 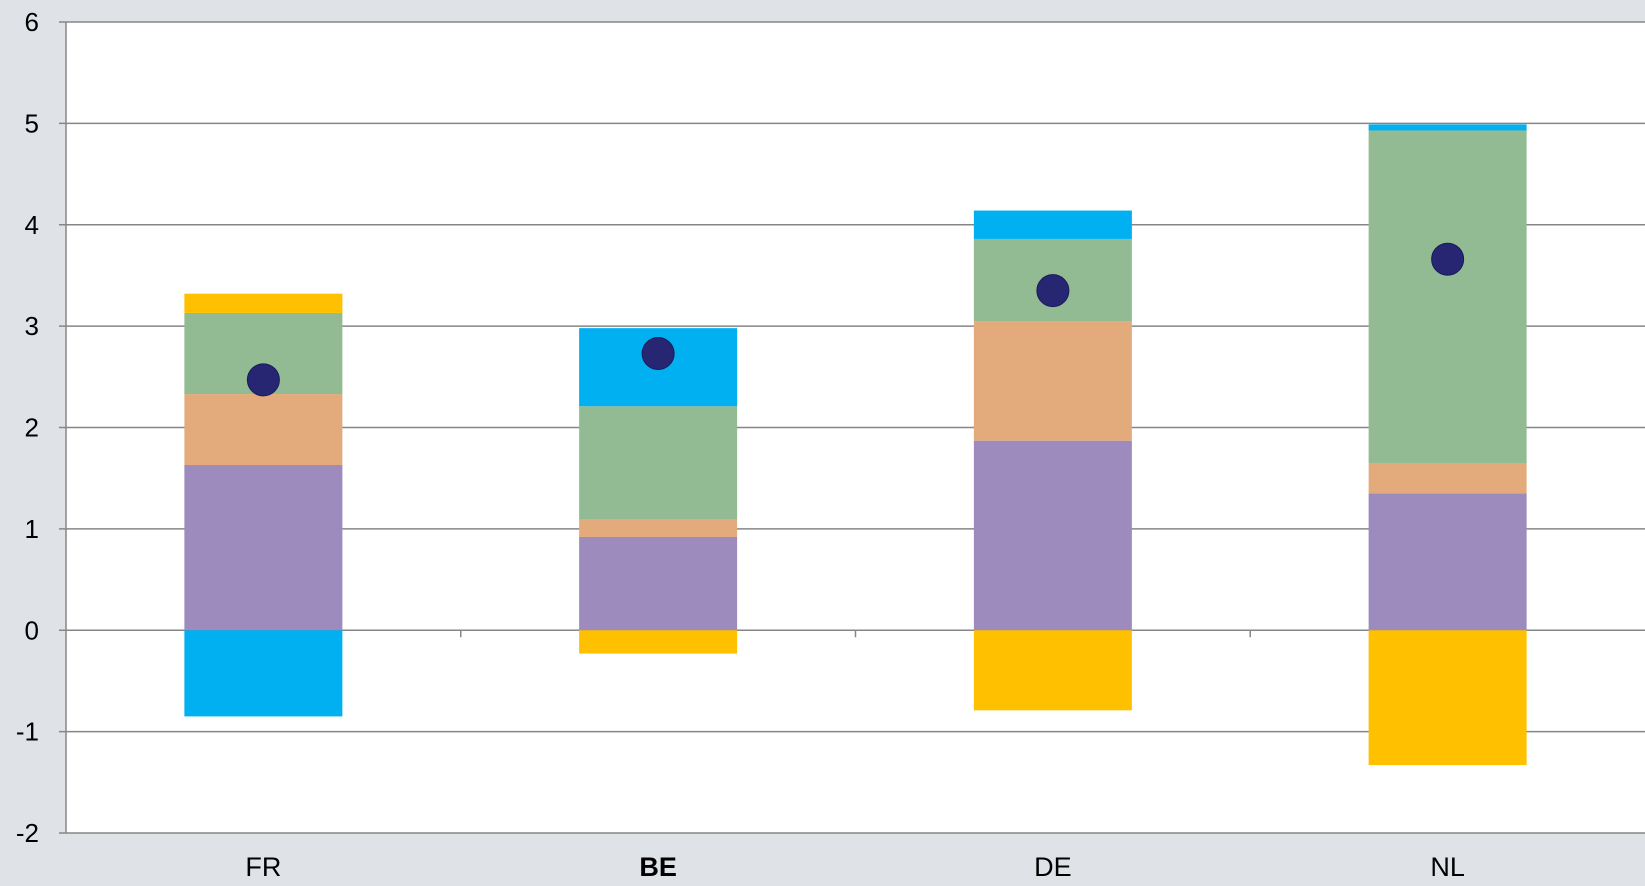 What do you see at coordinates (263, 867) in the screenshot?
I see `x-category-label: FR` at bounding box center [263, 867].